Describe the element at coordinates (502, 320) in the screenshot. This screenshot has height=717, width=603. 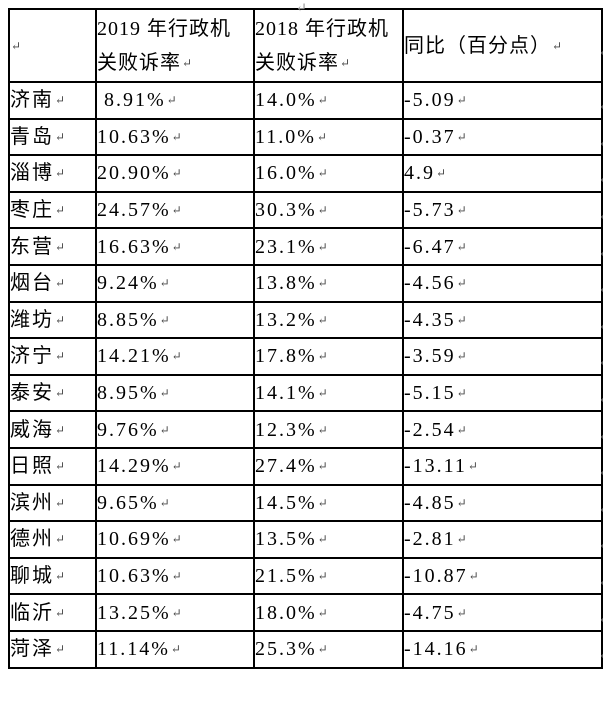
I see `cell-yoy: -4.35 ↵` at that location.